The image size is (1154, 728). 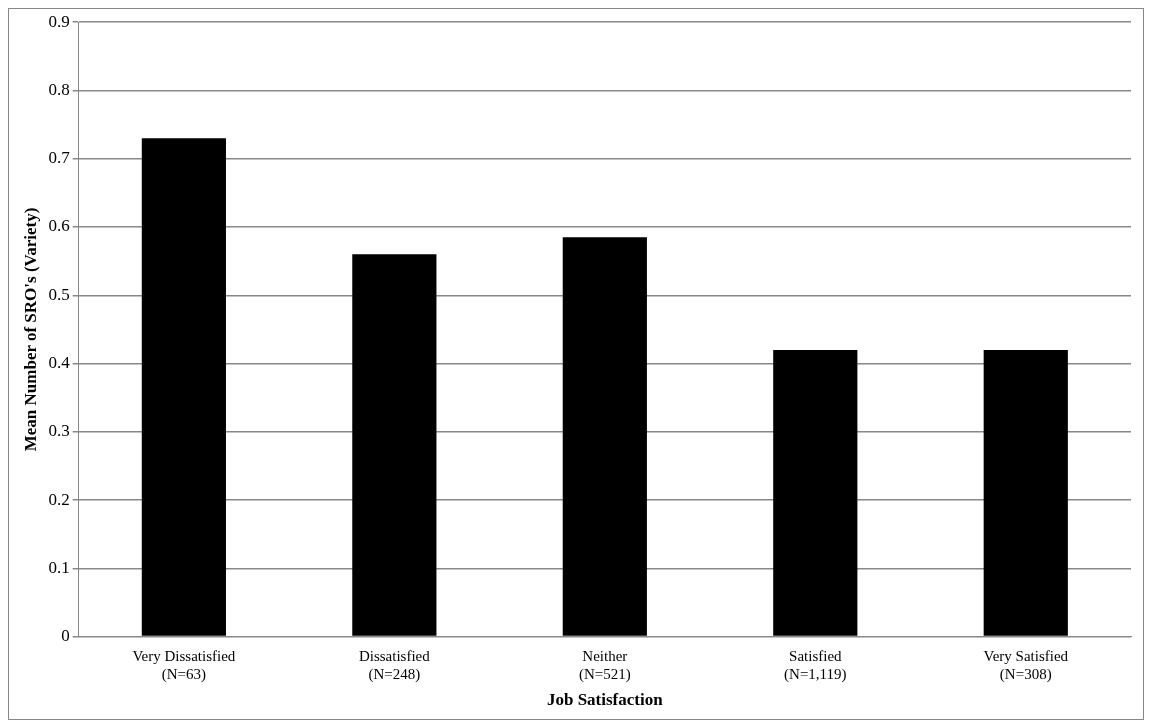 What do you see at coordinates (59, 362) in the screenshot?
I see `y-tick-label: 0.4` at bounding box center [59, 362].